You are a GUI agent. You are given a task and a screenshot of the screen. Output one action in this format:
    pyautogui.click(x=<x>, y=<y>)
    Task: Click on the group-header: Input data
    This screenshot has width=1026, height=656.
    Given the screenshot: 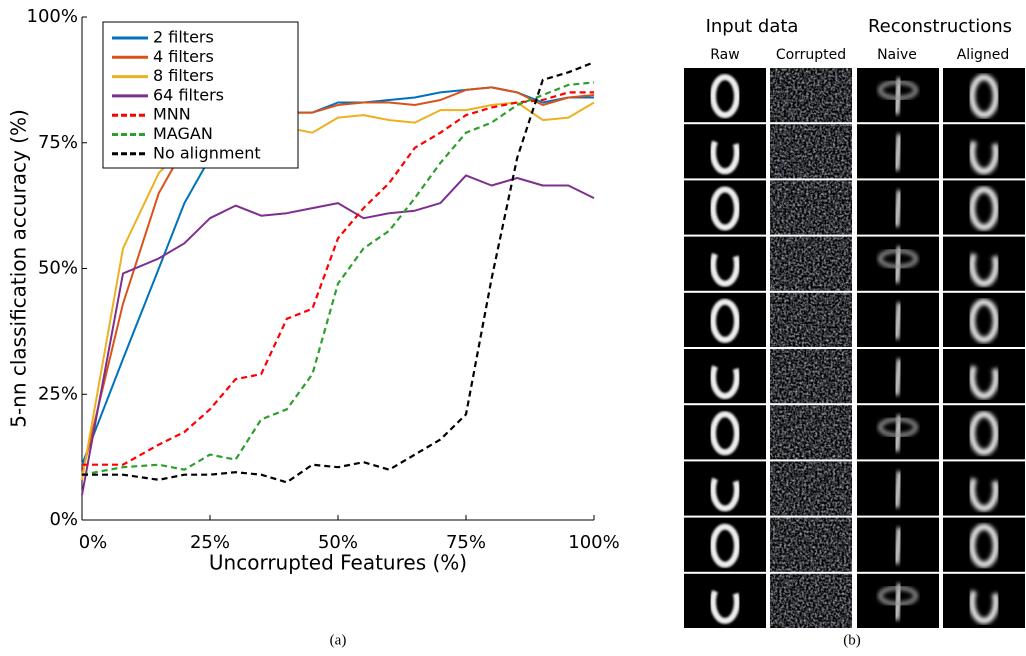 What is the action you would take?
    pyautogui.click(x=752, y=26)
    